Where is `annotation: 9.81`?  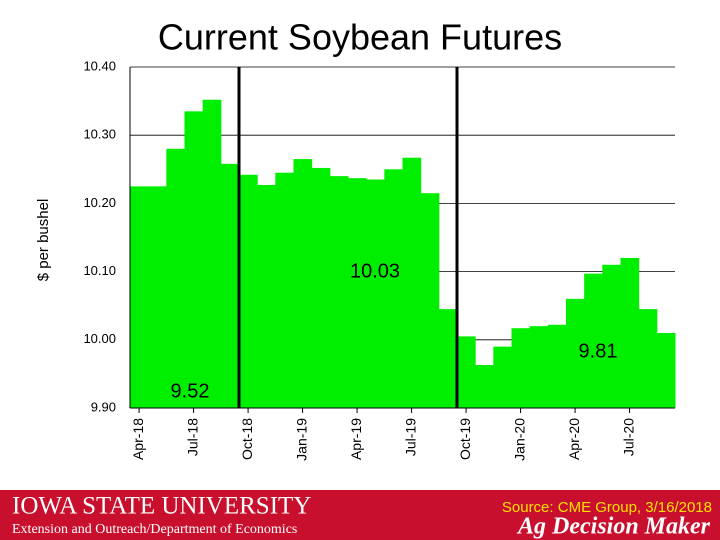
annotation: 9.81 is located at coordinates (598, 351).